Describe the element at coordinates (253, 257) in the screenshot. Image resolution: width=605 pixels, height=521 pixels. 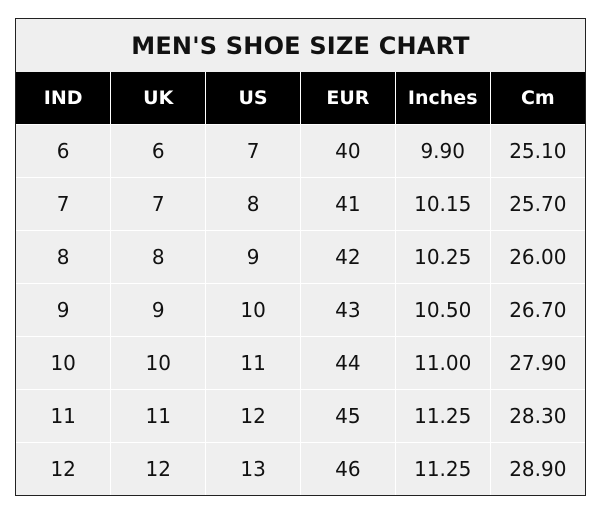
I see `cell-us: 9` at that location.